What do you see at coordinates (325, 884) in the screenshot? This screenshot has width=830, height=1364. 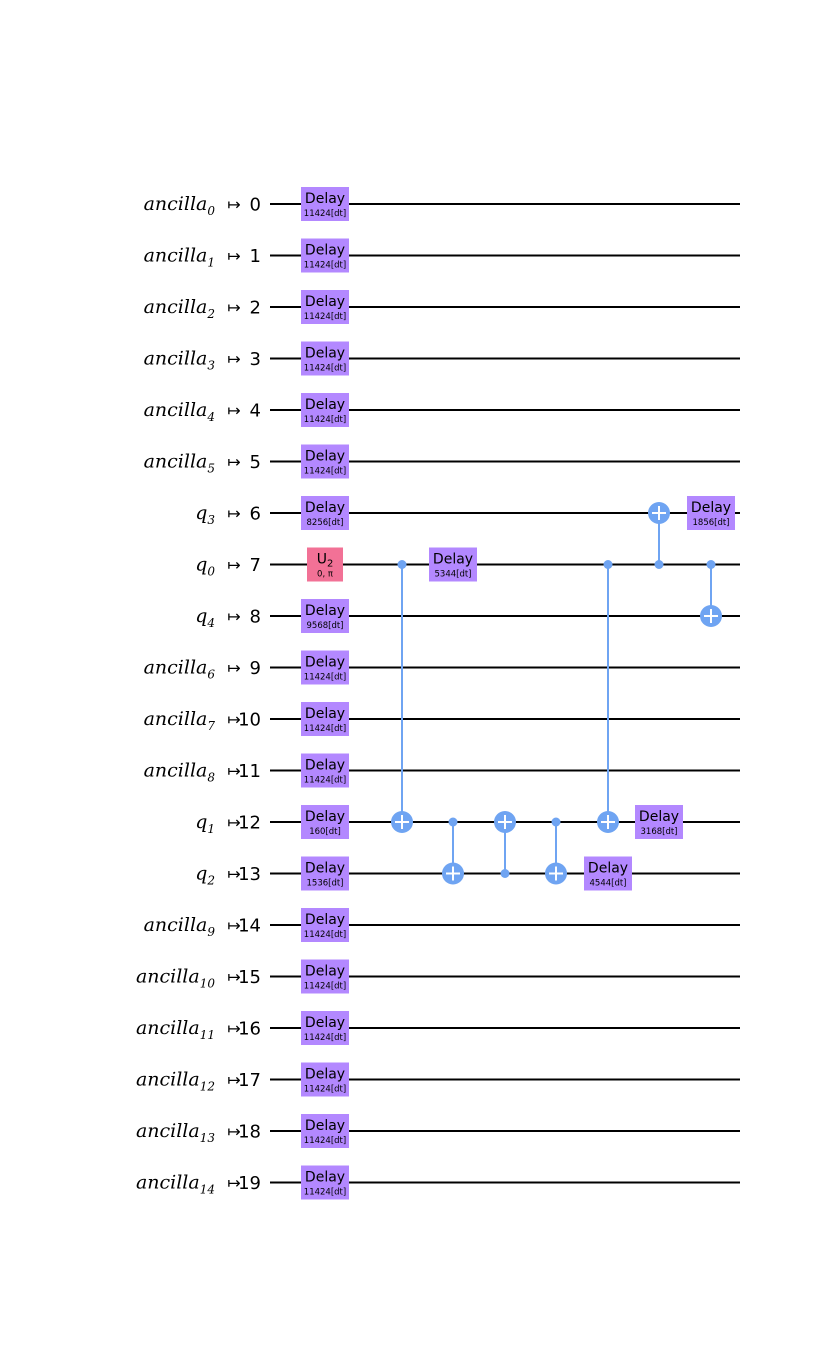 I see `gate-parameter: 1536[dt]` at bounding box center [325, 884].